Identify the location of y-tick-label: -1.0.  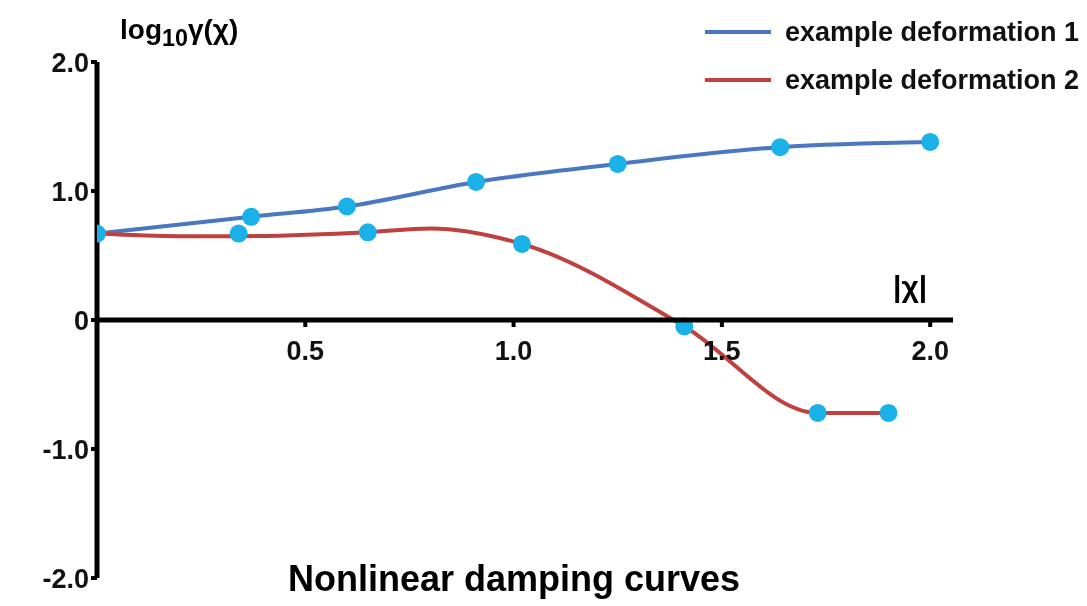
(65, 449).